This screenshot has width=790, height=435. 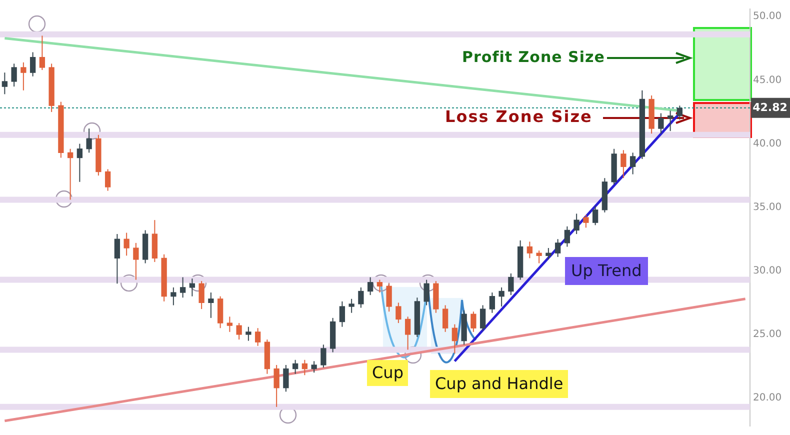 I want to click on y-tick-label: 30.00, so click(x=767, y=270).